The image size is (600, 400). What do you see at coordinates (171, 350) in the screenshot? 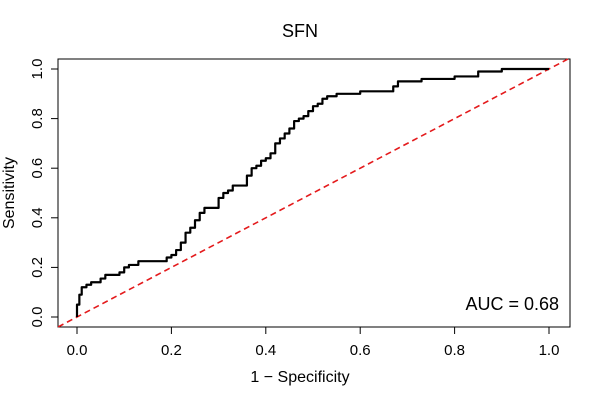
I see `x-tick-label: 0.2` at bounding box center [171, 350].